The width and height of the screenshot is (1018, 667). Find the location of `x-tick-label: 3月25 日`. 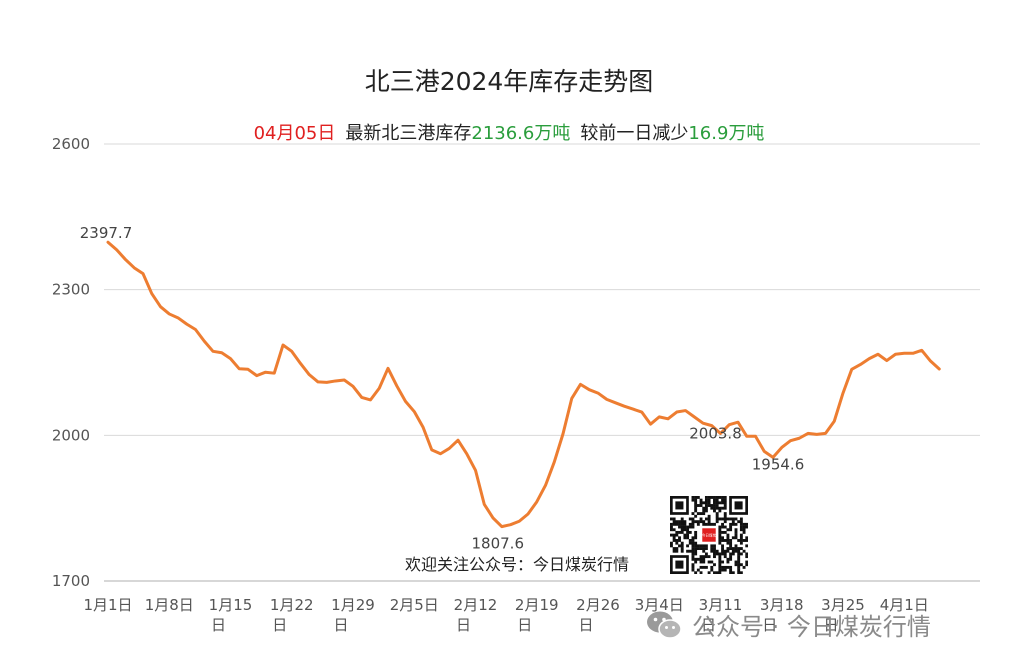

x-tick-label: 3月25 日 is located at coordinates (843, 615).